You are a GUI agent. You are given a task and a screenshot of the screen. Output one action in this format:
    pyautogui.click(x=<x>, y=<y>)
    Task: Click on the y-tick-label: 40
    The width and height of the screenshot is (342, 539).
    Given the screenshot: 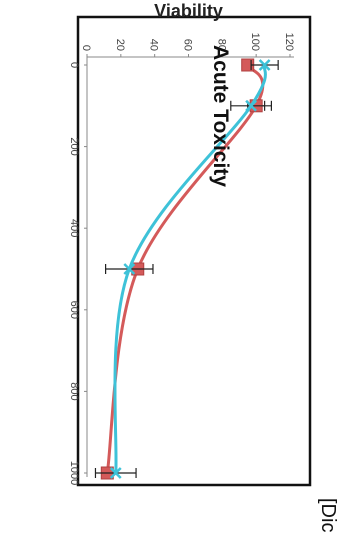 What is the action you would take?
    pyautogui.click(x=154, y=45)
    